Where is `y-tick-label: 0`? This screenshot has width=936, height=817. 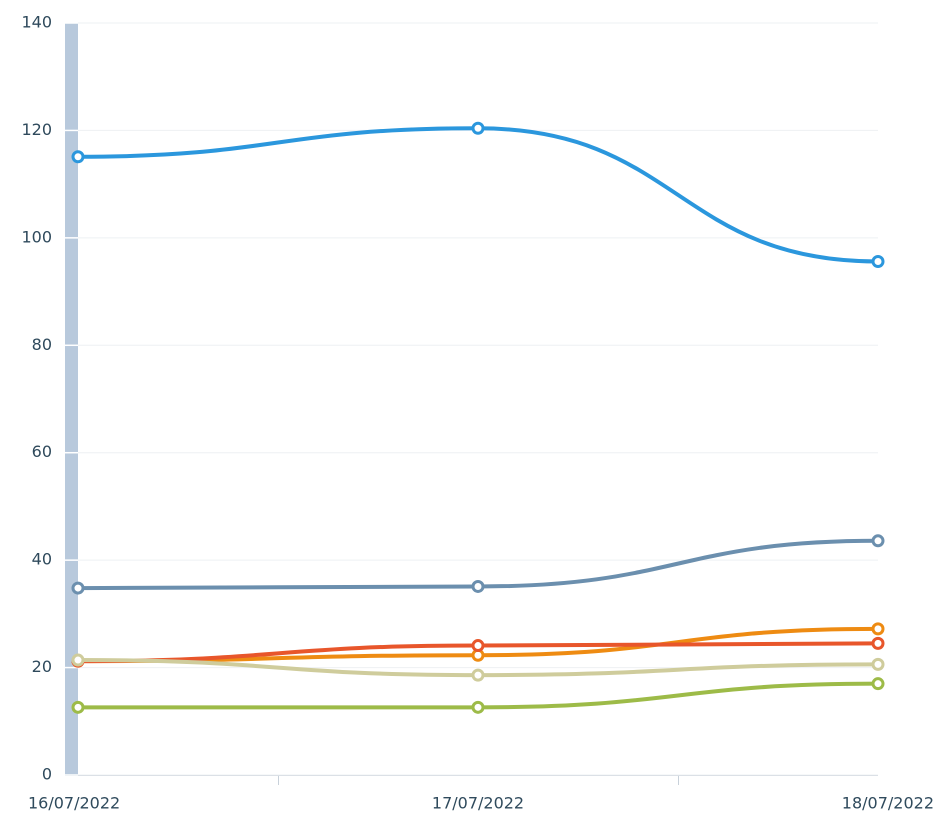
y-tick-label: 0 is located at coordinates (47, 774).